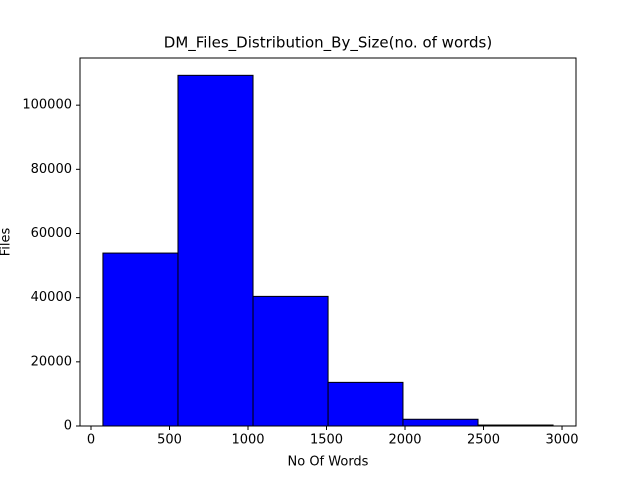 The width and height of the screenshot is (640, 478). Describe the element at coordinates (51, 169) in the screenshot. I see `y-tick-label: 80000` at that location.